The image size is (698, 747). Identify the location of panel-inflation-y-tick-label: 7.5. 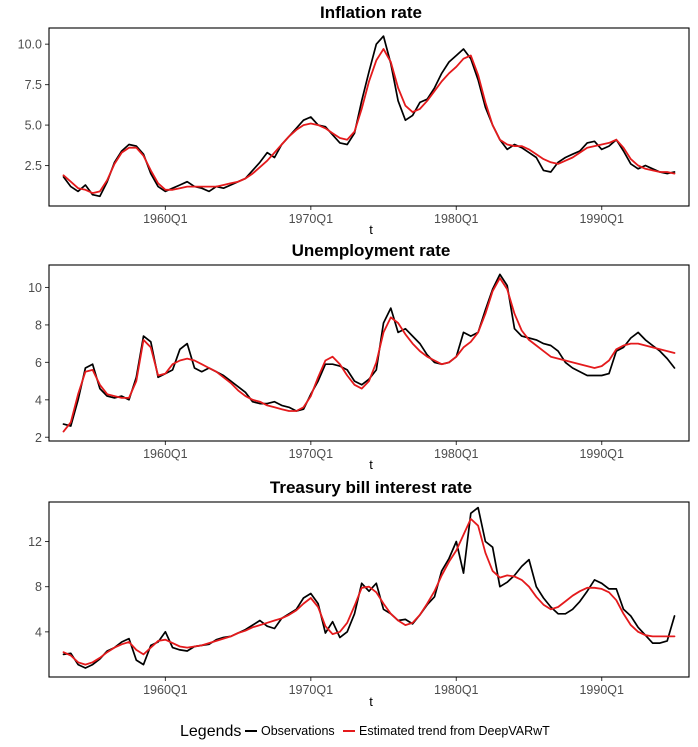
(33, 85).